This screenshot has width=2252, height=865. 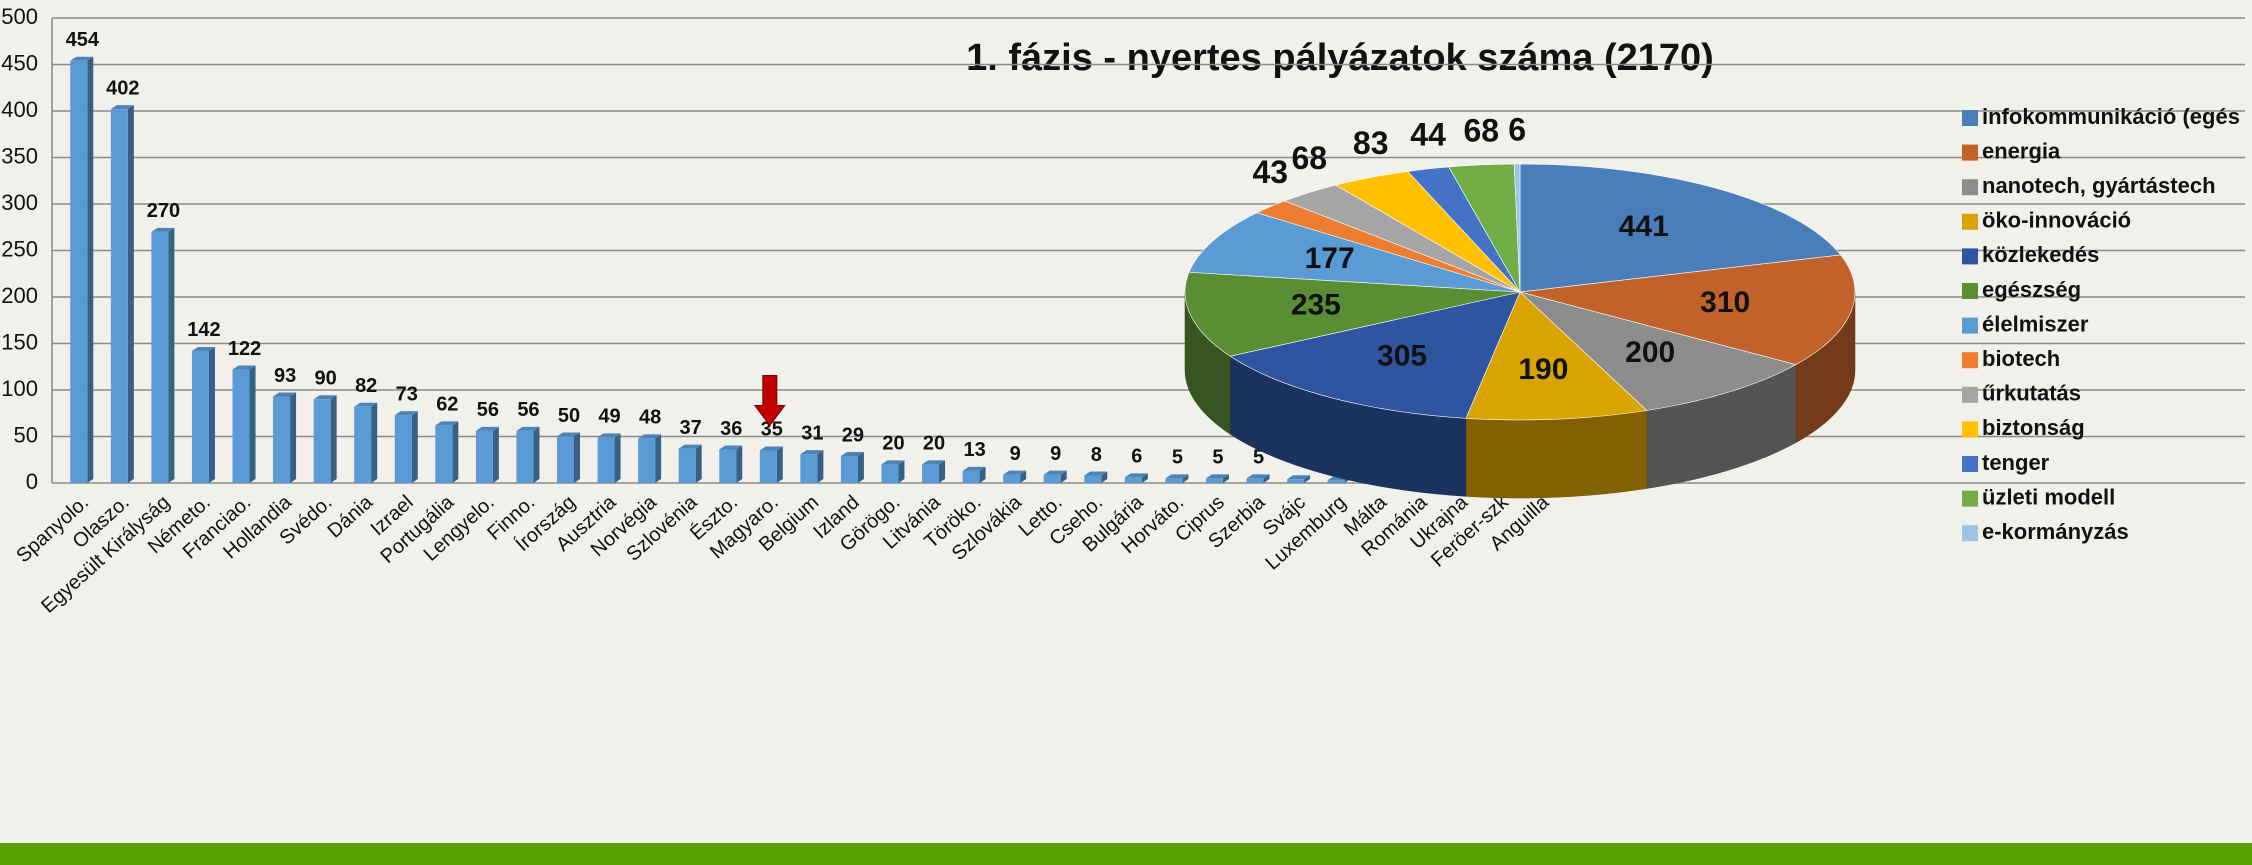 I want to click on y-tick-label: 500, so click(x=19, y=16).